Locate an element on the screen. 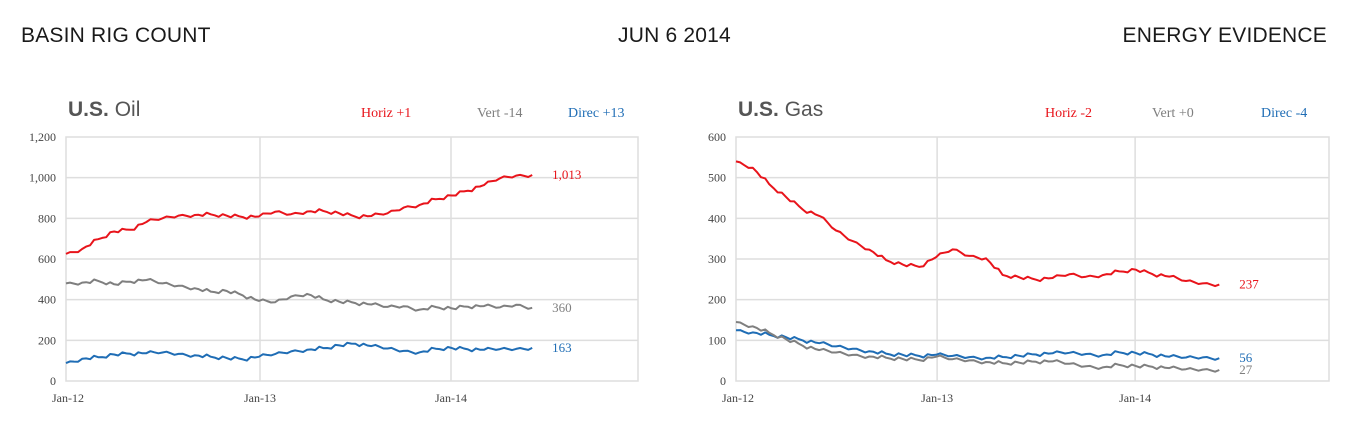 The height and width of the screenshot is (433, 1351). y-tick-label: 800 is located at coordinates (47, 218).